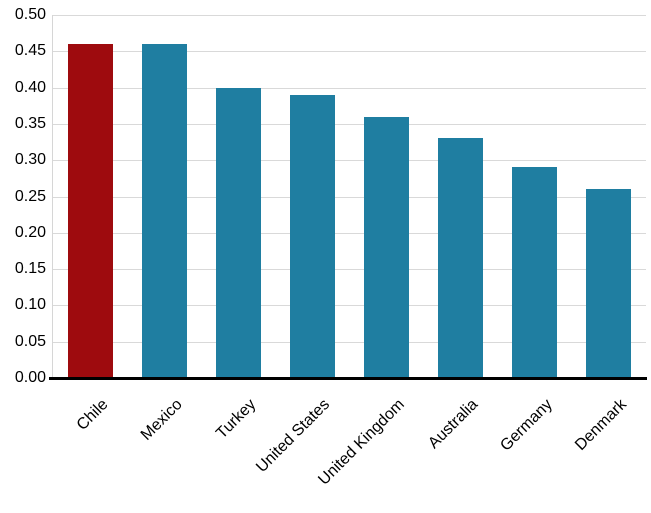 This screenshot has width=651, height=513. Describe the element at coordinates (601, 425) in the screenshot. I see `x-category-label-denmark: Denmark` at that location.